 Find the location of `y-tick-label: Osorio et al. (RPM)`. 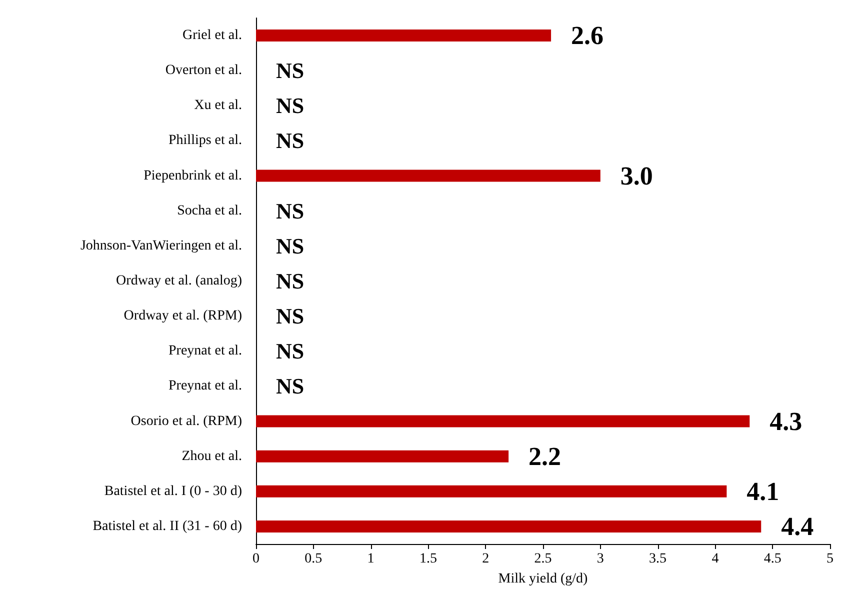

y-tick-label: Osorio et al. (RPM) is located at coordinates (186, 421).